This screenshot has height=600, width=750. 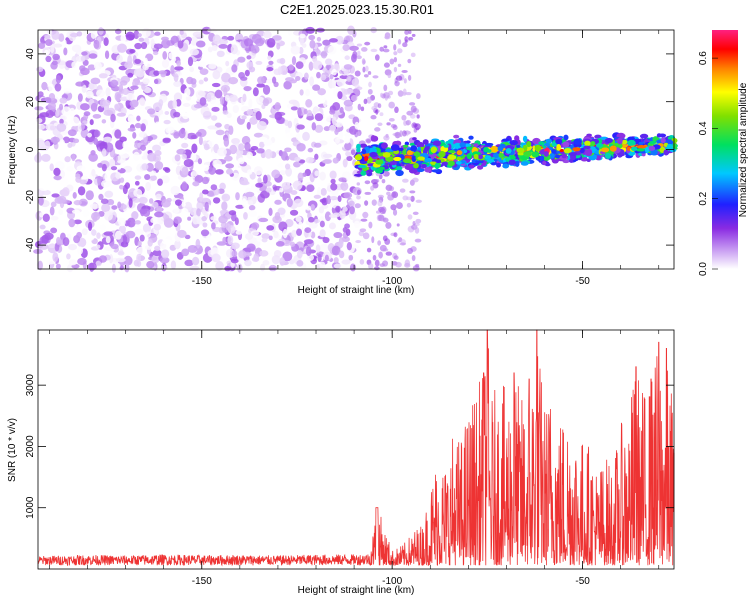 What do you see at coordinates (356, 590) in the screenshot?
I see `snr-x-label: Height of straight line (km)` at bounding box center [356, 590].